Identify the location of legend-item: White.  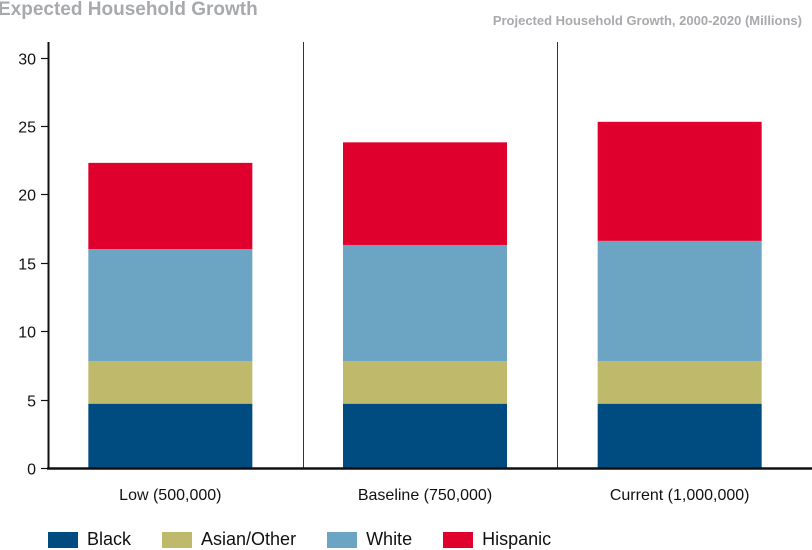
(369, 539).